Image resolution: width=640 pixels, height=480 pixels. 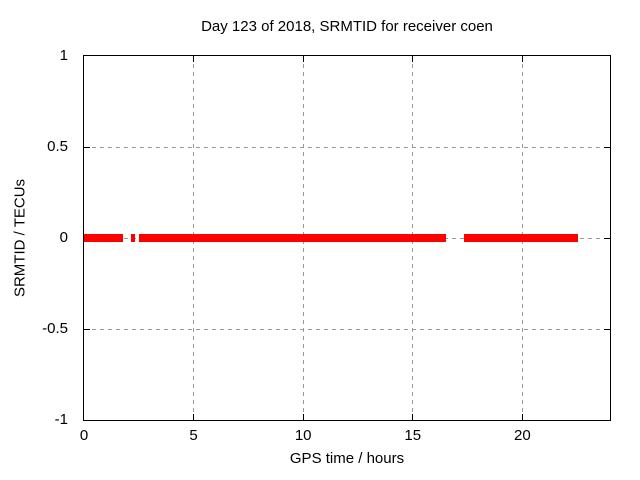 I want to click on x-tick-label: 10, so click(x=303, y=435).